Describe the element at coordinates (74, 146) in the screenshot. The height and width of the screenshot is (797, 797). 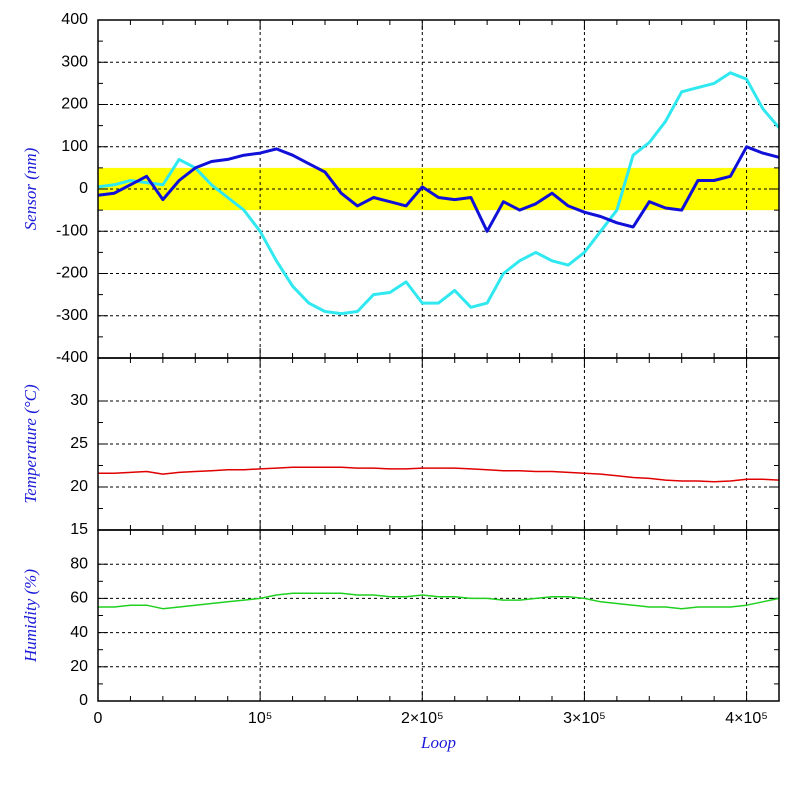
I see `y-tick-label: 100` at that location.